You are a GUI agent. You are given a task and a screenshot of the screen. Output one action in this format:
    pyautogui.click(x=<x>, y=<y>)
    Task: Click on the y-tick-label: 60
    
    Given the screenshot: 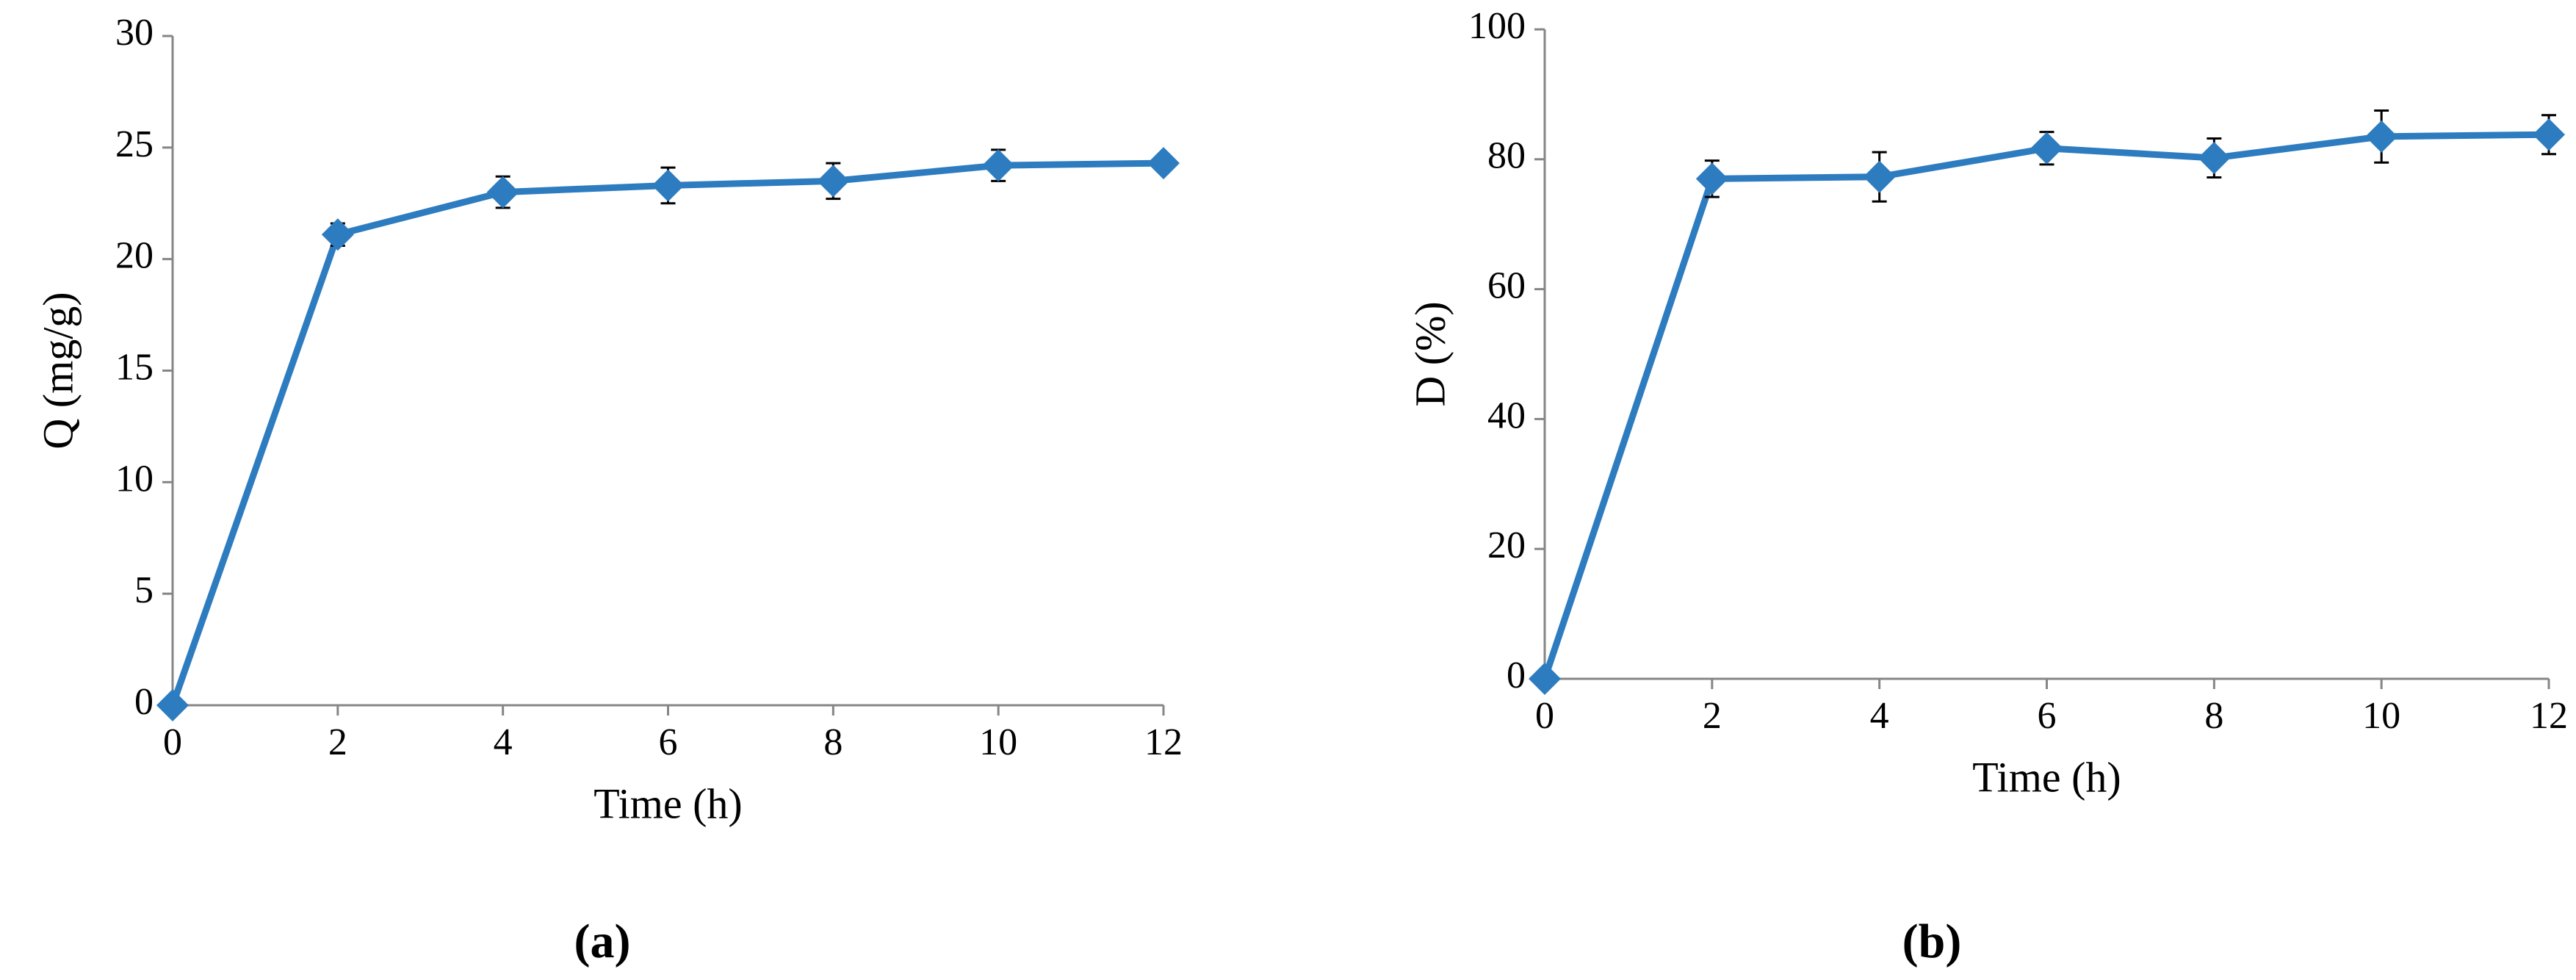 What is the action you would take?
    pyautogui.click(x=1506, y=286)
    